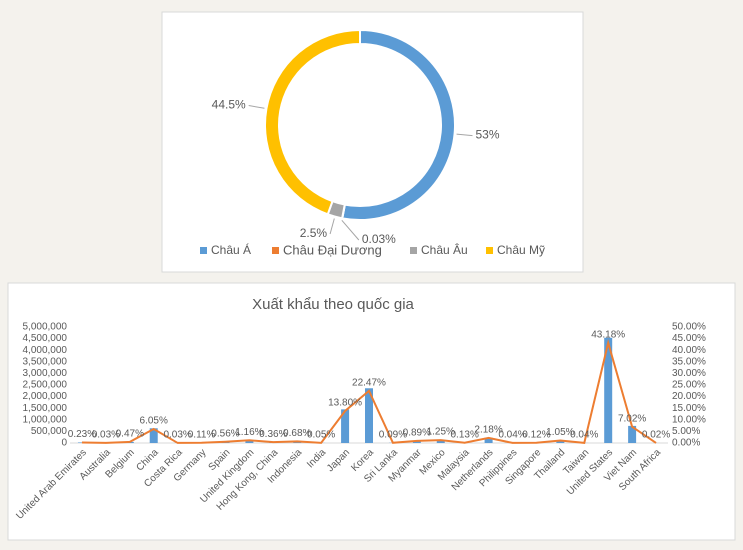 The width and height of the screenshot is (743, 550). I want to click on data-label: 0.09%, so click(393, 434).